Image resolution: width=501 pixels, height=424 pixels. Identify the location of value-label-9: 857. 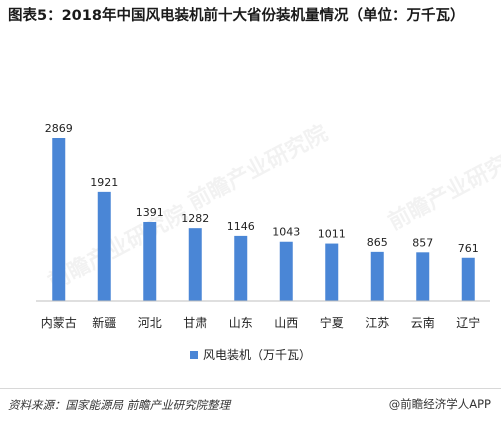
(422, 242).